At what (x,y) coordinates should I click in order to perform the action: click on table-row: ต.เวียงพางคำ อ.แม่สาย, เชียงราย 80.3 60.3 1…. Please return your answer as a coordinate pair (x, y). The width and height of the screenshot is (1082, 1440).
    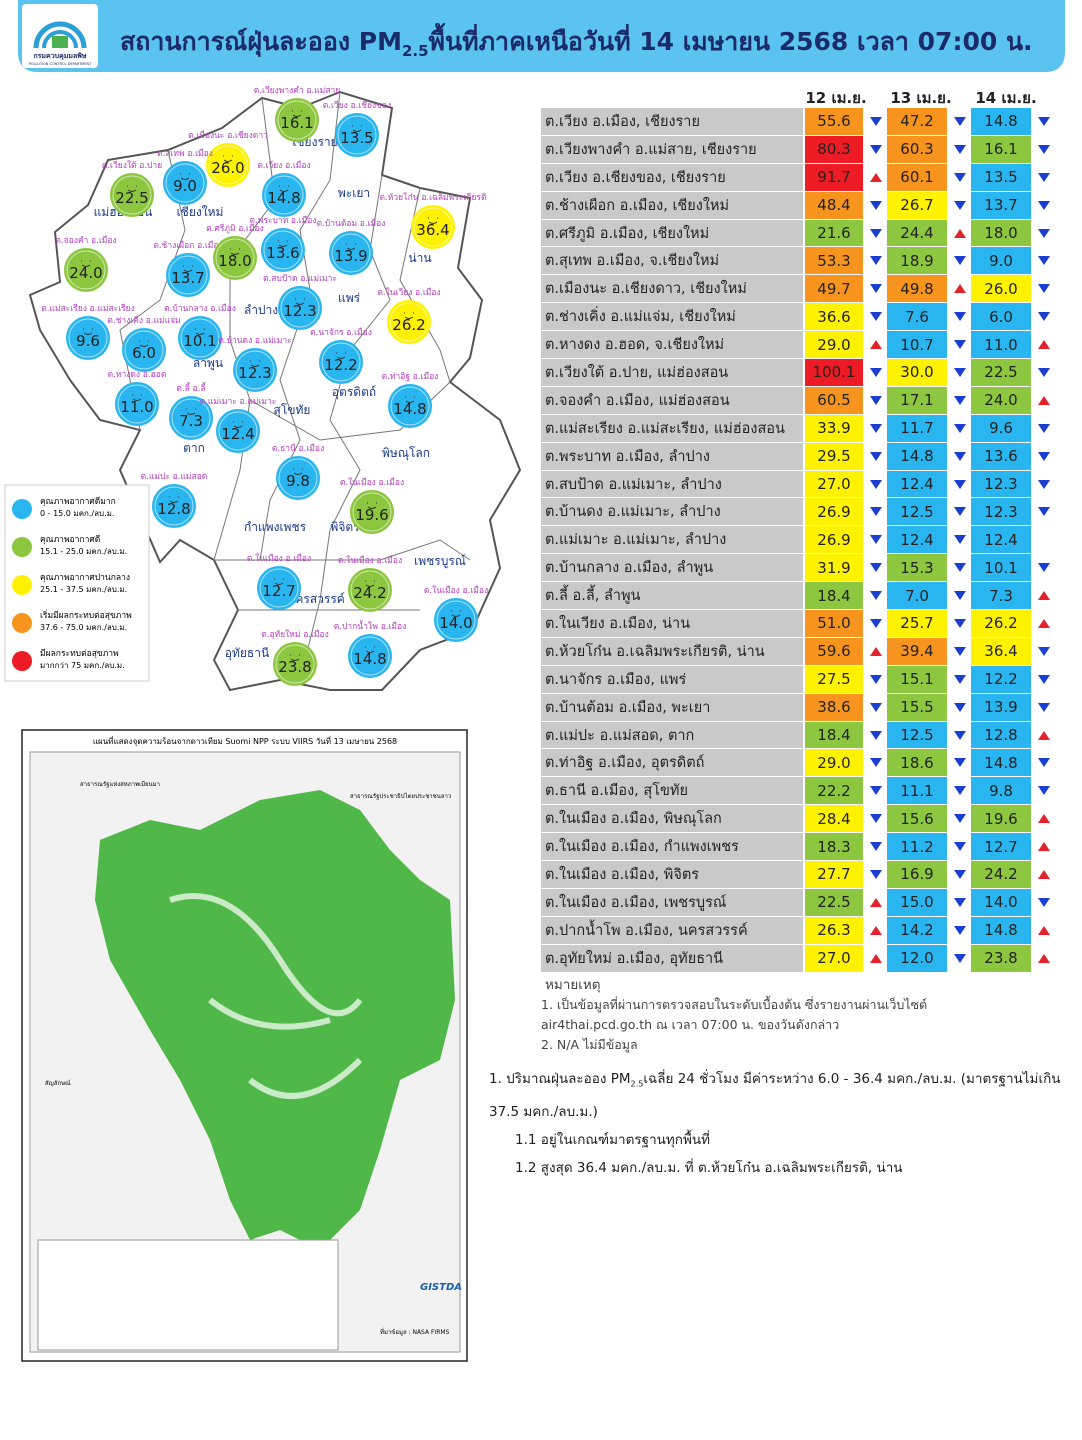
    Looking at the image, I should click on (801, 149).